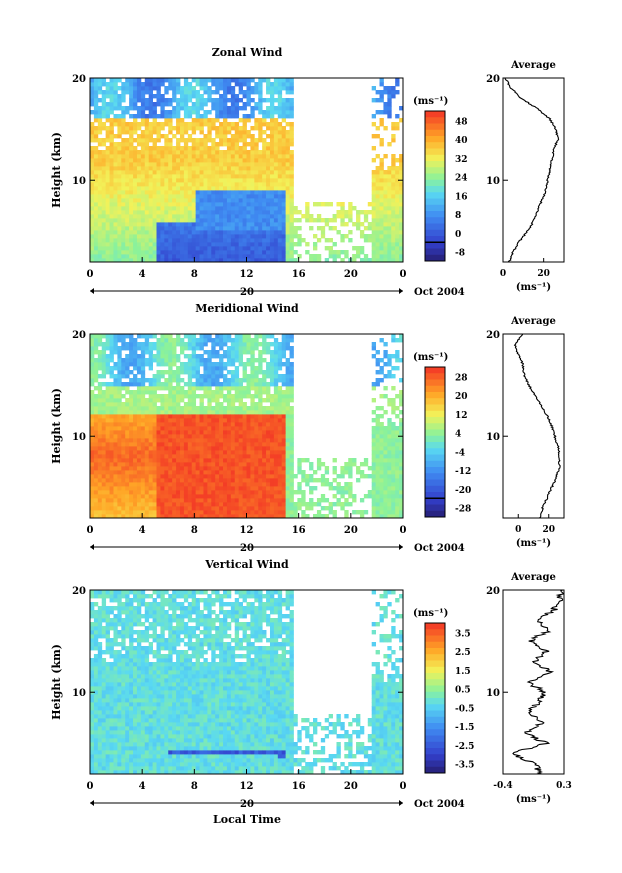 This screenshot has width=622, height=873. What do you see at coordinates (463, 510) in the screenshot?
I see `colorbar-tick-label: -28` at bounding box center [463, 510].